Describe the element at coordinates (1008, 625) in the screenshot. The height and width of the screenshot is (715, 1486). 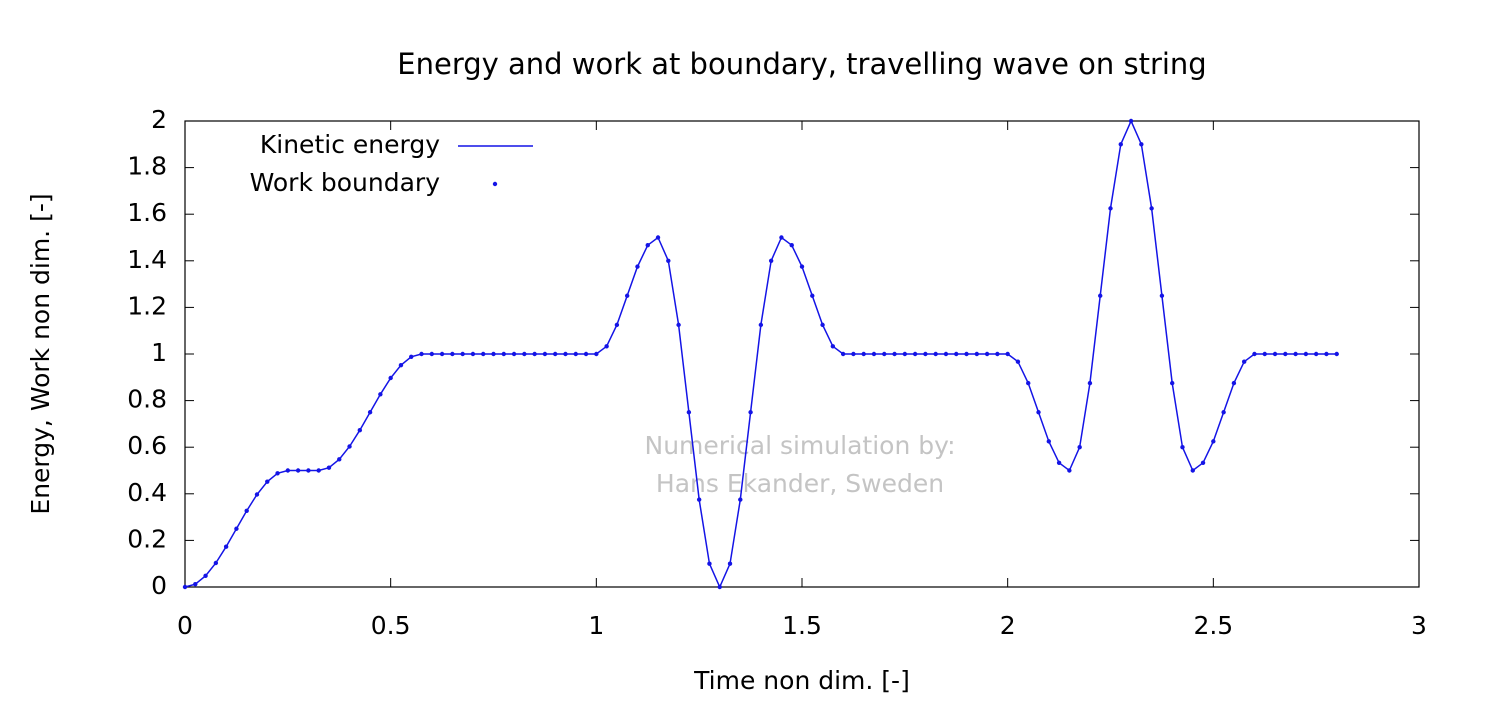
I see `x-tick-label: 2` at that location.